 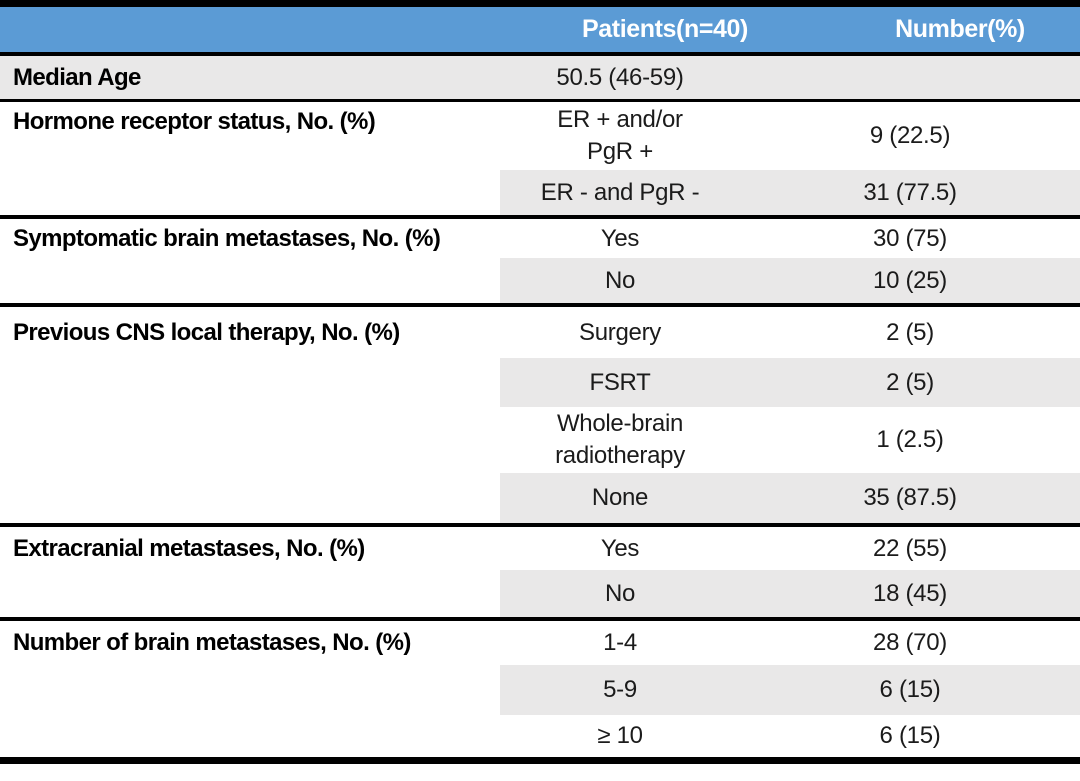 What do you see at coordinates (250, 77) in the screenshot?
I see `row-label: Median Age` at bounding box center [250, 77].